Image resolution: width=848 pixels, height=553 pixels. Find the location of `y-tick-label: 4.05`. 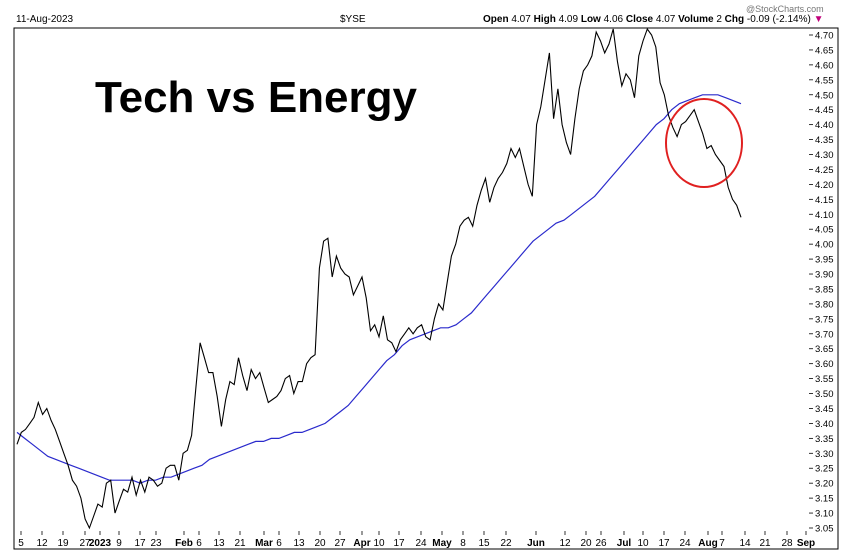

y-tick-label: 4.05 is located at coordinates (824, 230).